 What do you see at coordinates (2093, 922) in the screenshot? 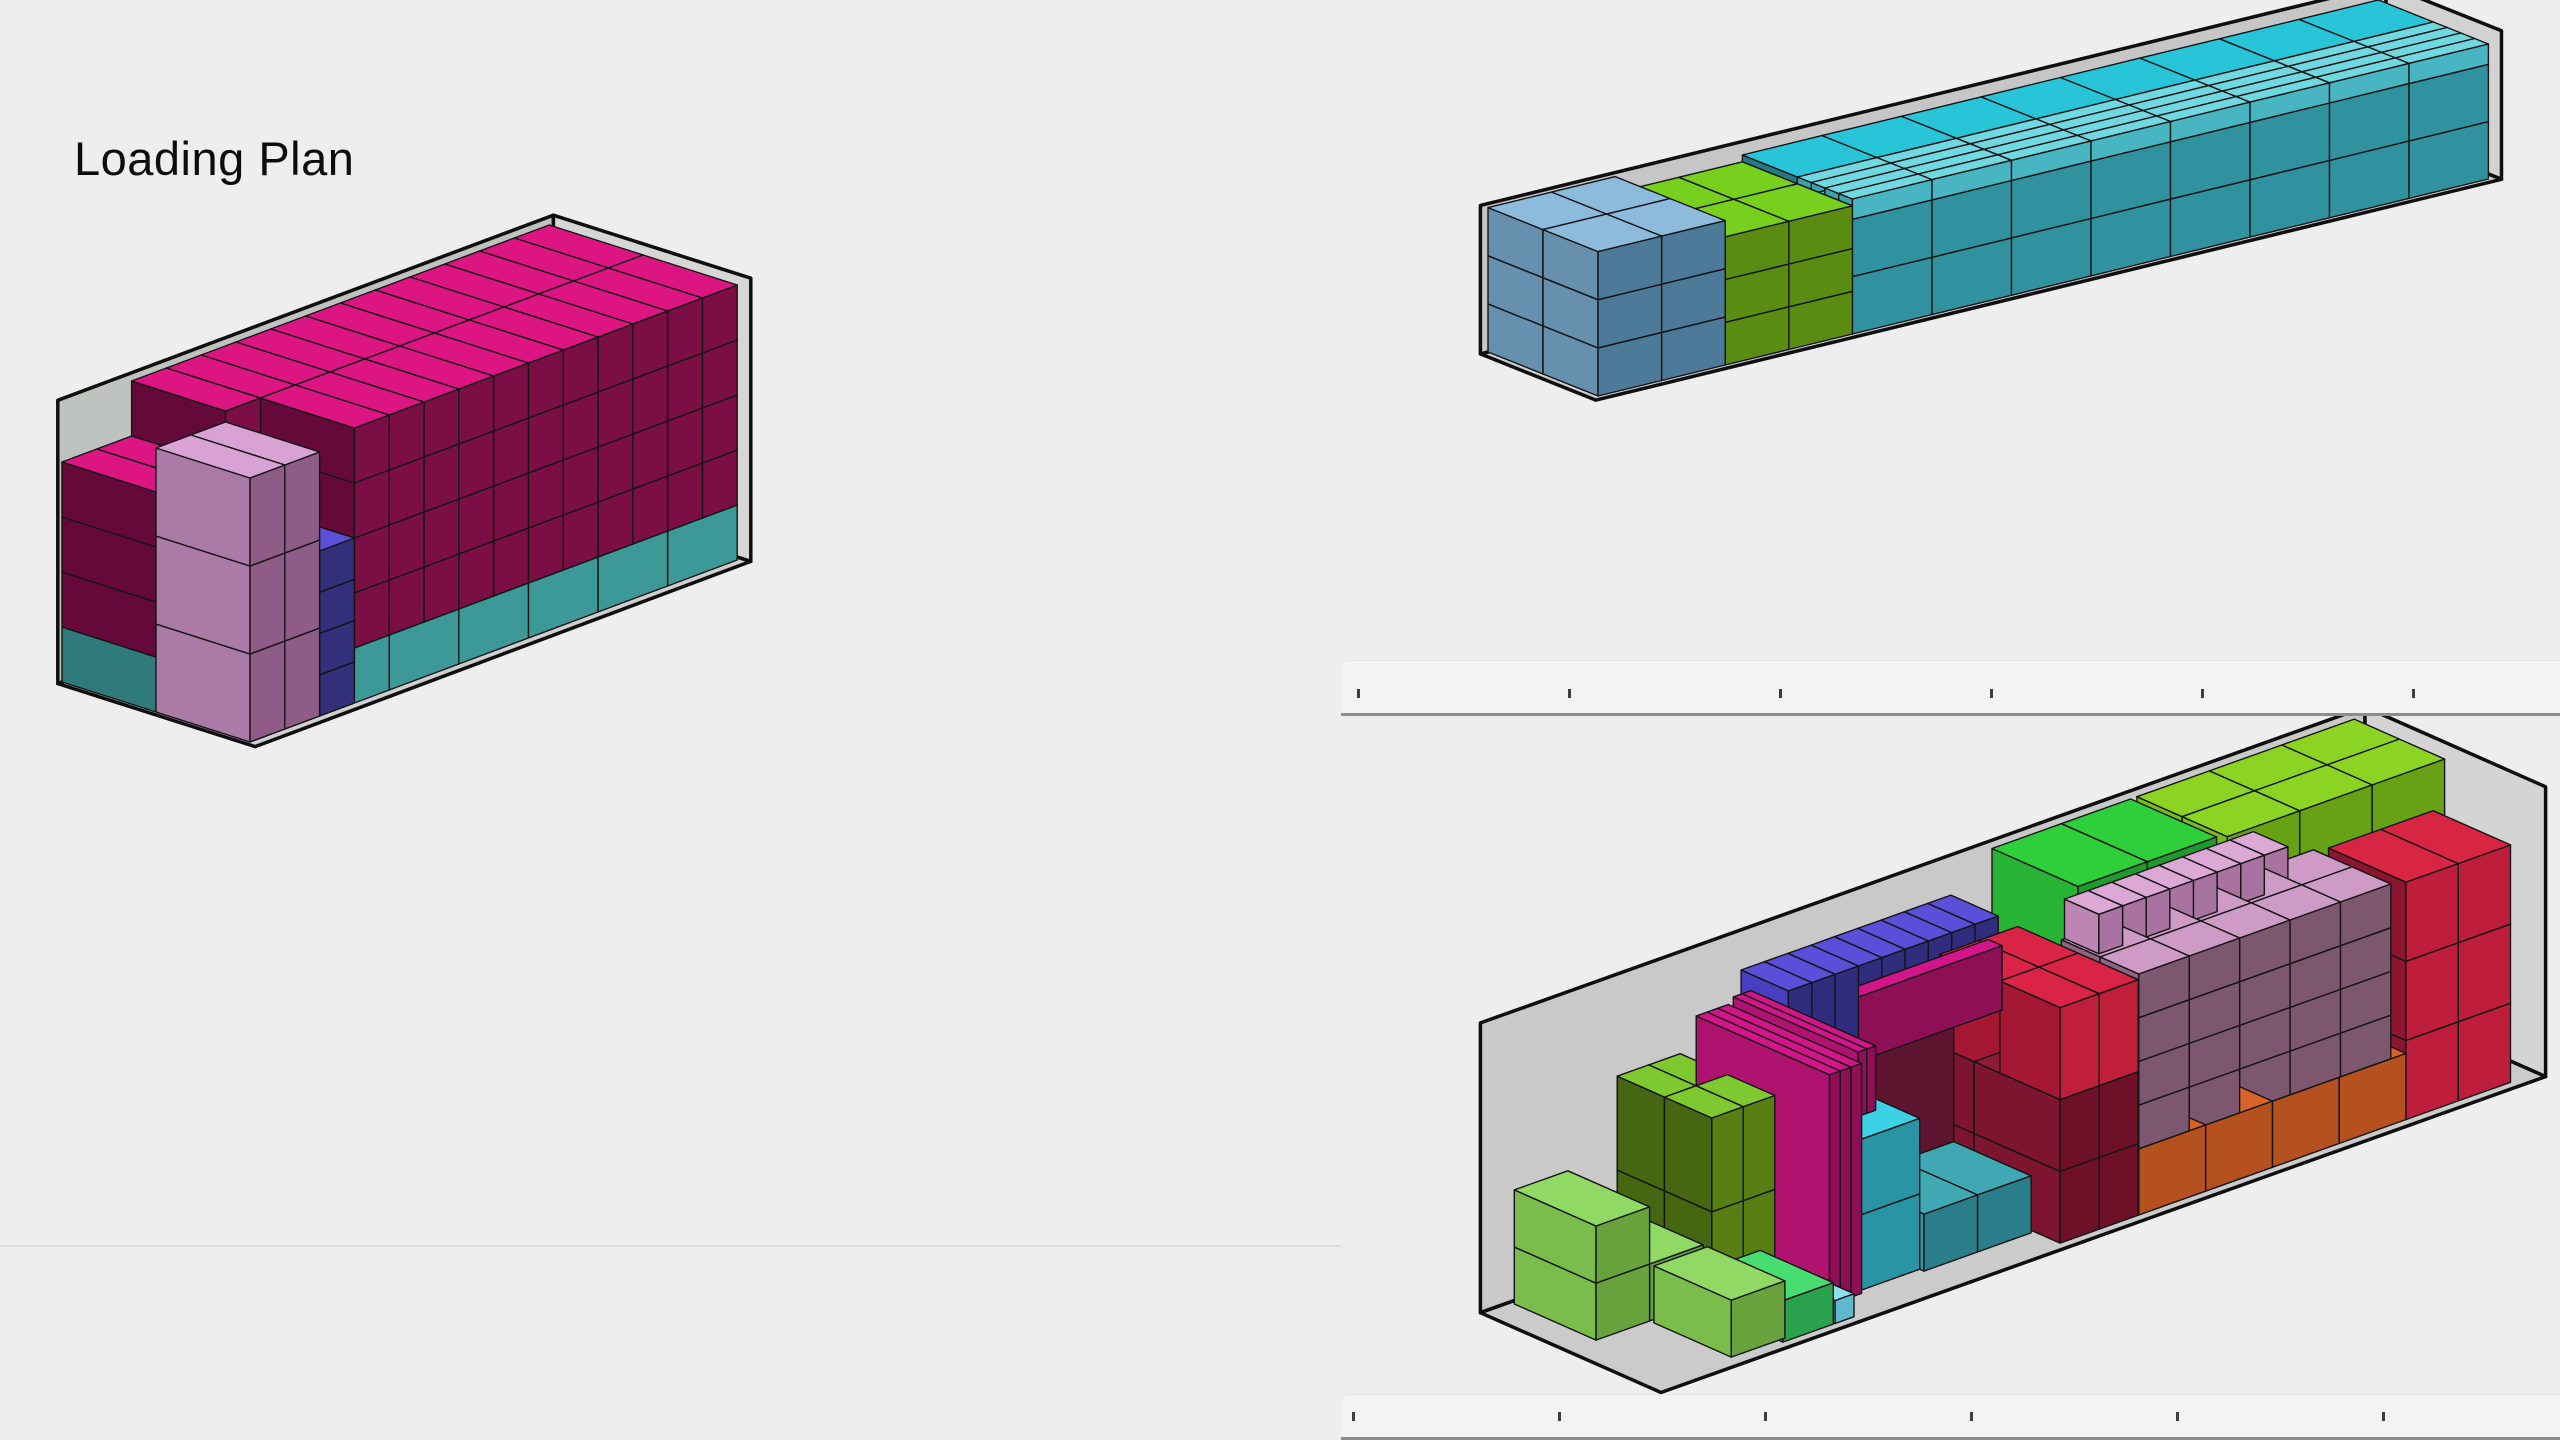
I see `box-pink-slat-row` at bounding box center [2093, 922].